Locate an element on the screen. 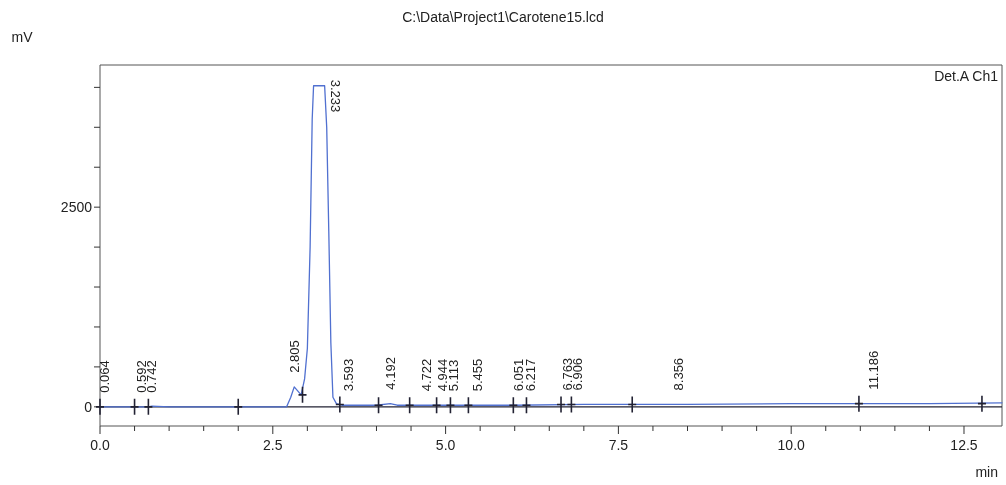  x-axis-title: min is located at coordinates (986, 472).